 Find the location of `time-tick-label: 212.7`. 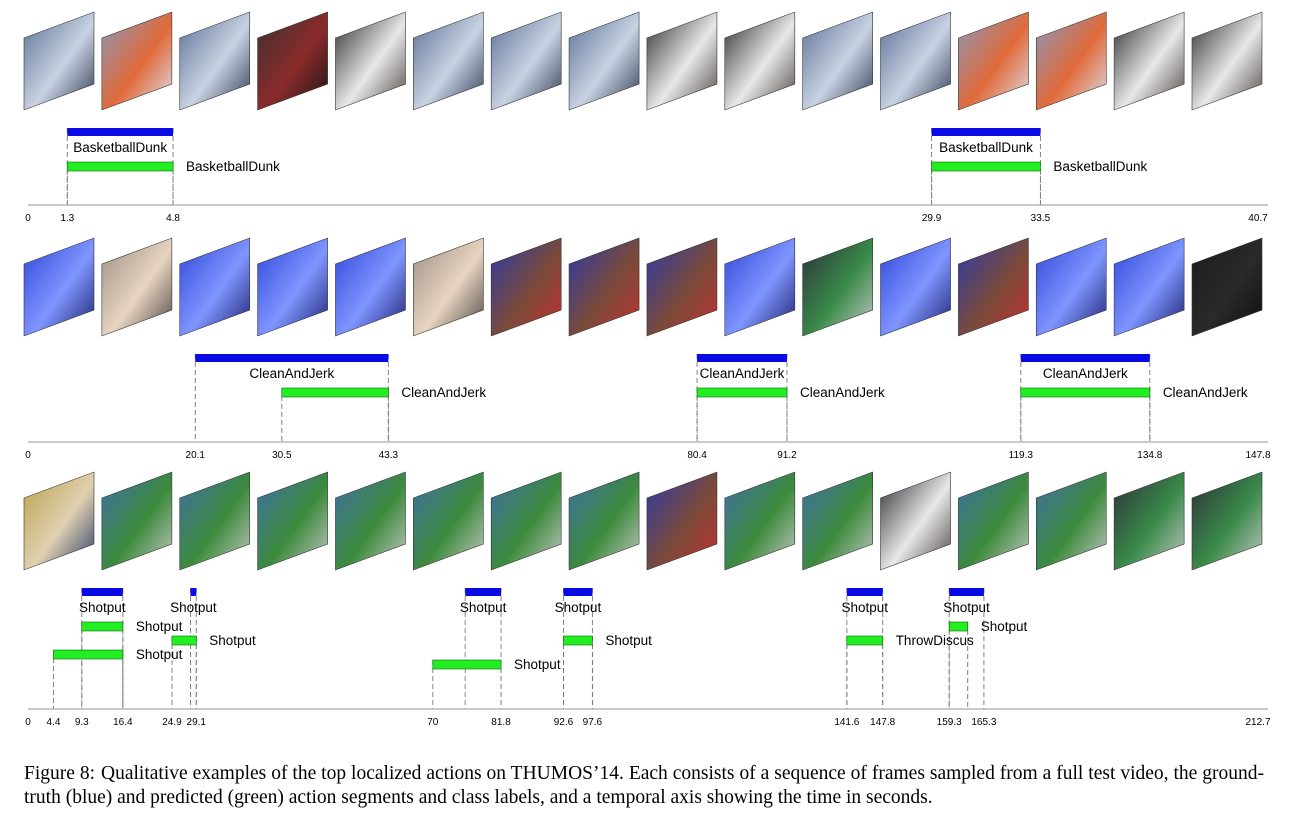

time-tick-label: 212.7 is located at coordinates (1257, 722).